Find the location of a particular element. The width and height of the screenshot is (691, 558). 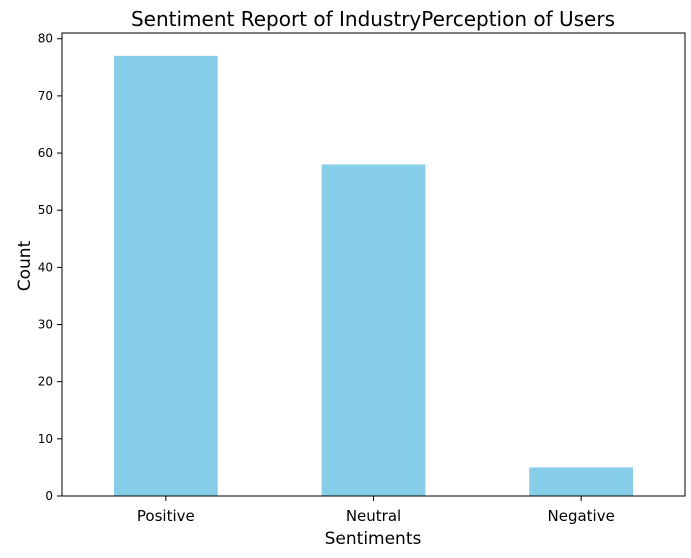

x-axis-label: Sentiments is located at coordinates (373, 539).